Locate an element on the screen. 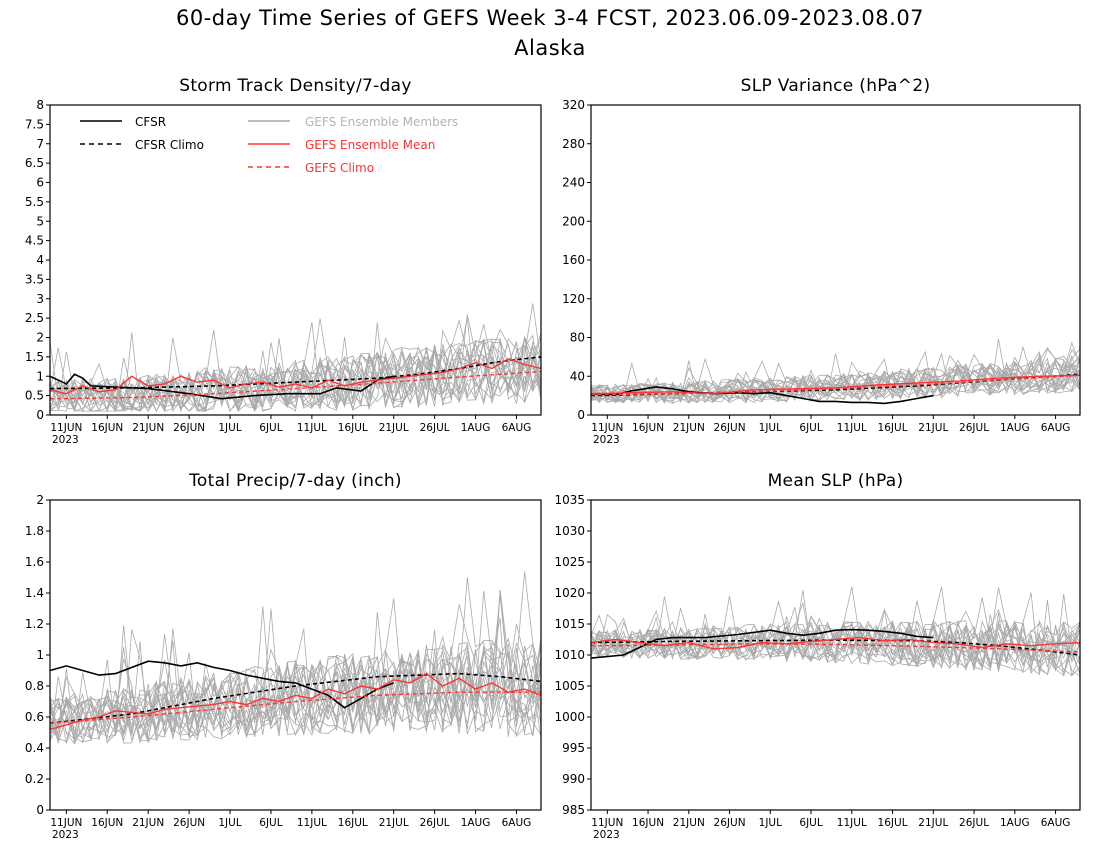  y-tick-label: 0.8 is located at coordinates (34, 686).